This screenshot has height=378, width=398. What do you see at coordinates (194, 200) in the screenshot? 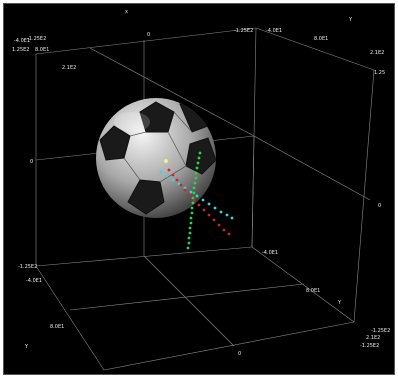
I see `vector-green` at bounding box center [194, 200].